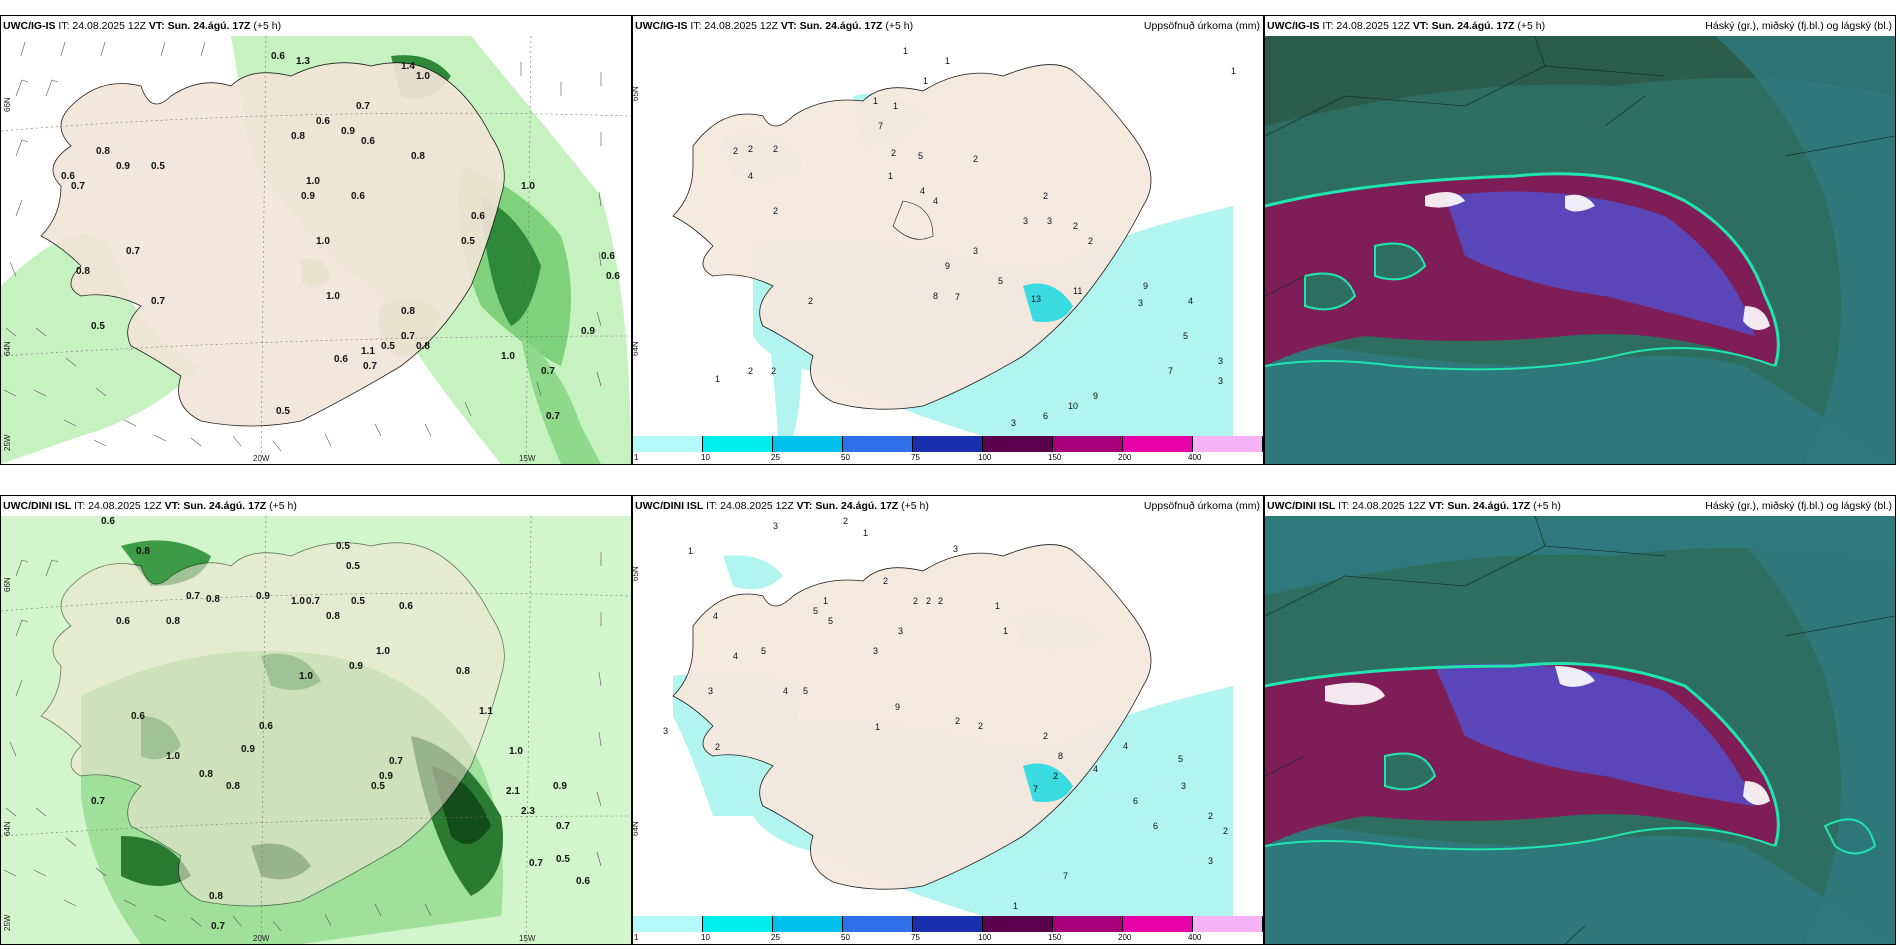 The height and width of the screenshot is (950, 1900). I want to click on precip-value: 2.1, so click(513, 791).